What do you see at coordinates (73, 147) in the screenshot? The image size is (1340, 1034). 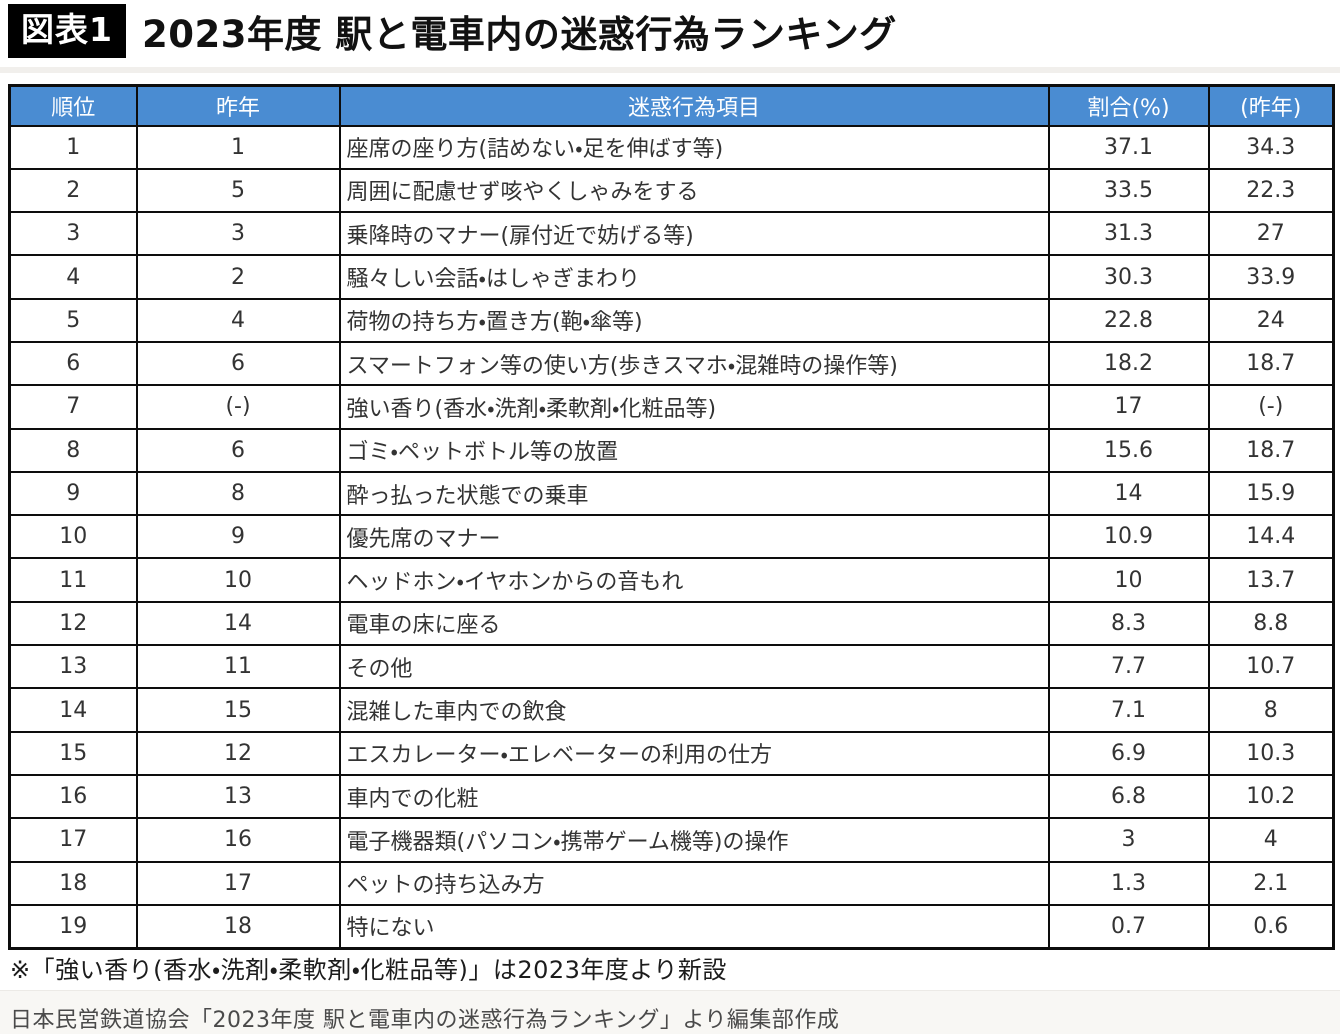 I see `rank-cell: 1` at bounding box center [73, 147].